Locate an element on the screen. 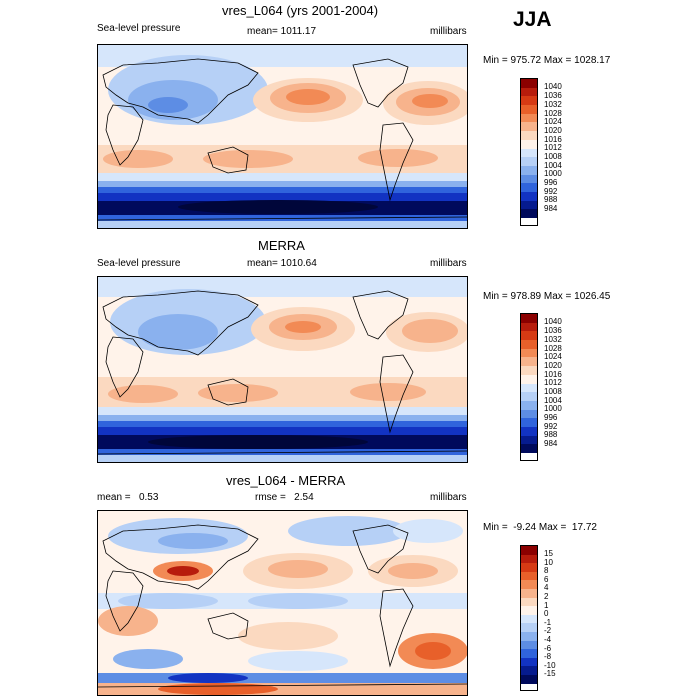 The height and width of the screenshot is (700, 700). panel3-minmax-label: Min = -9.24 Max = 17.72 is located at coordinates (540, 527).